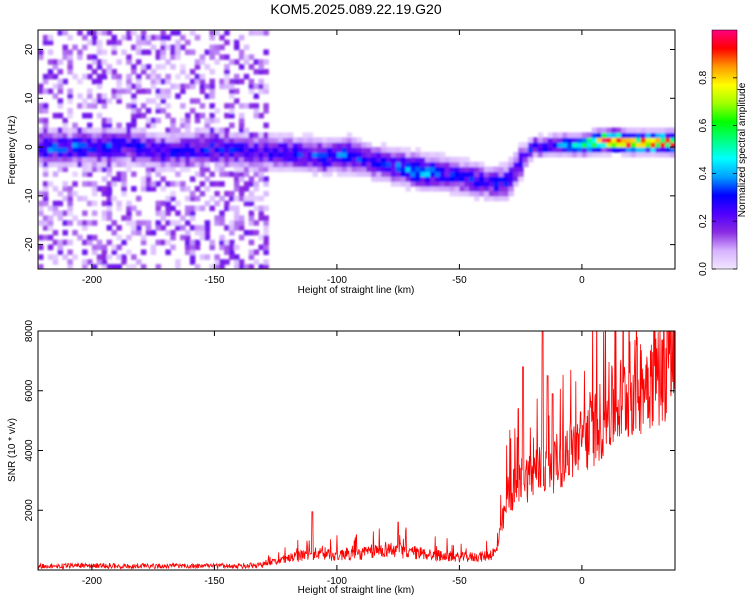 This screenshot has height=600, width=750. I want to click on x-tick-label: -200, so click(92, 280).